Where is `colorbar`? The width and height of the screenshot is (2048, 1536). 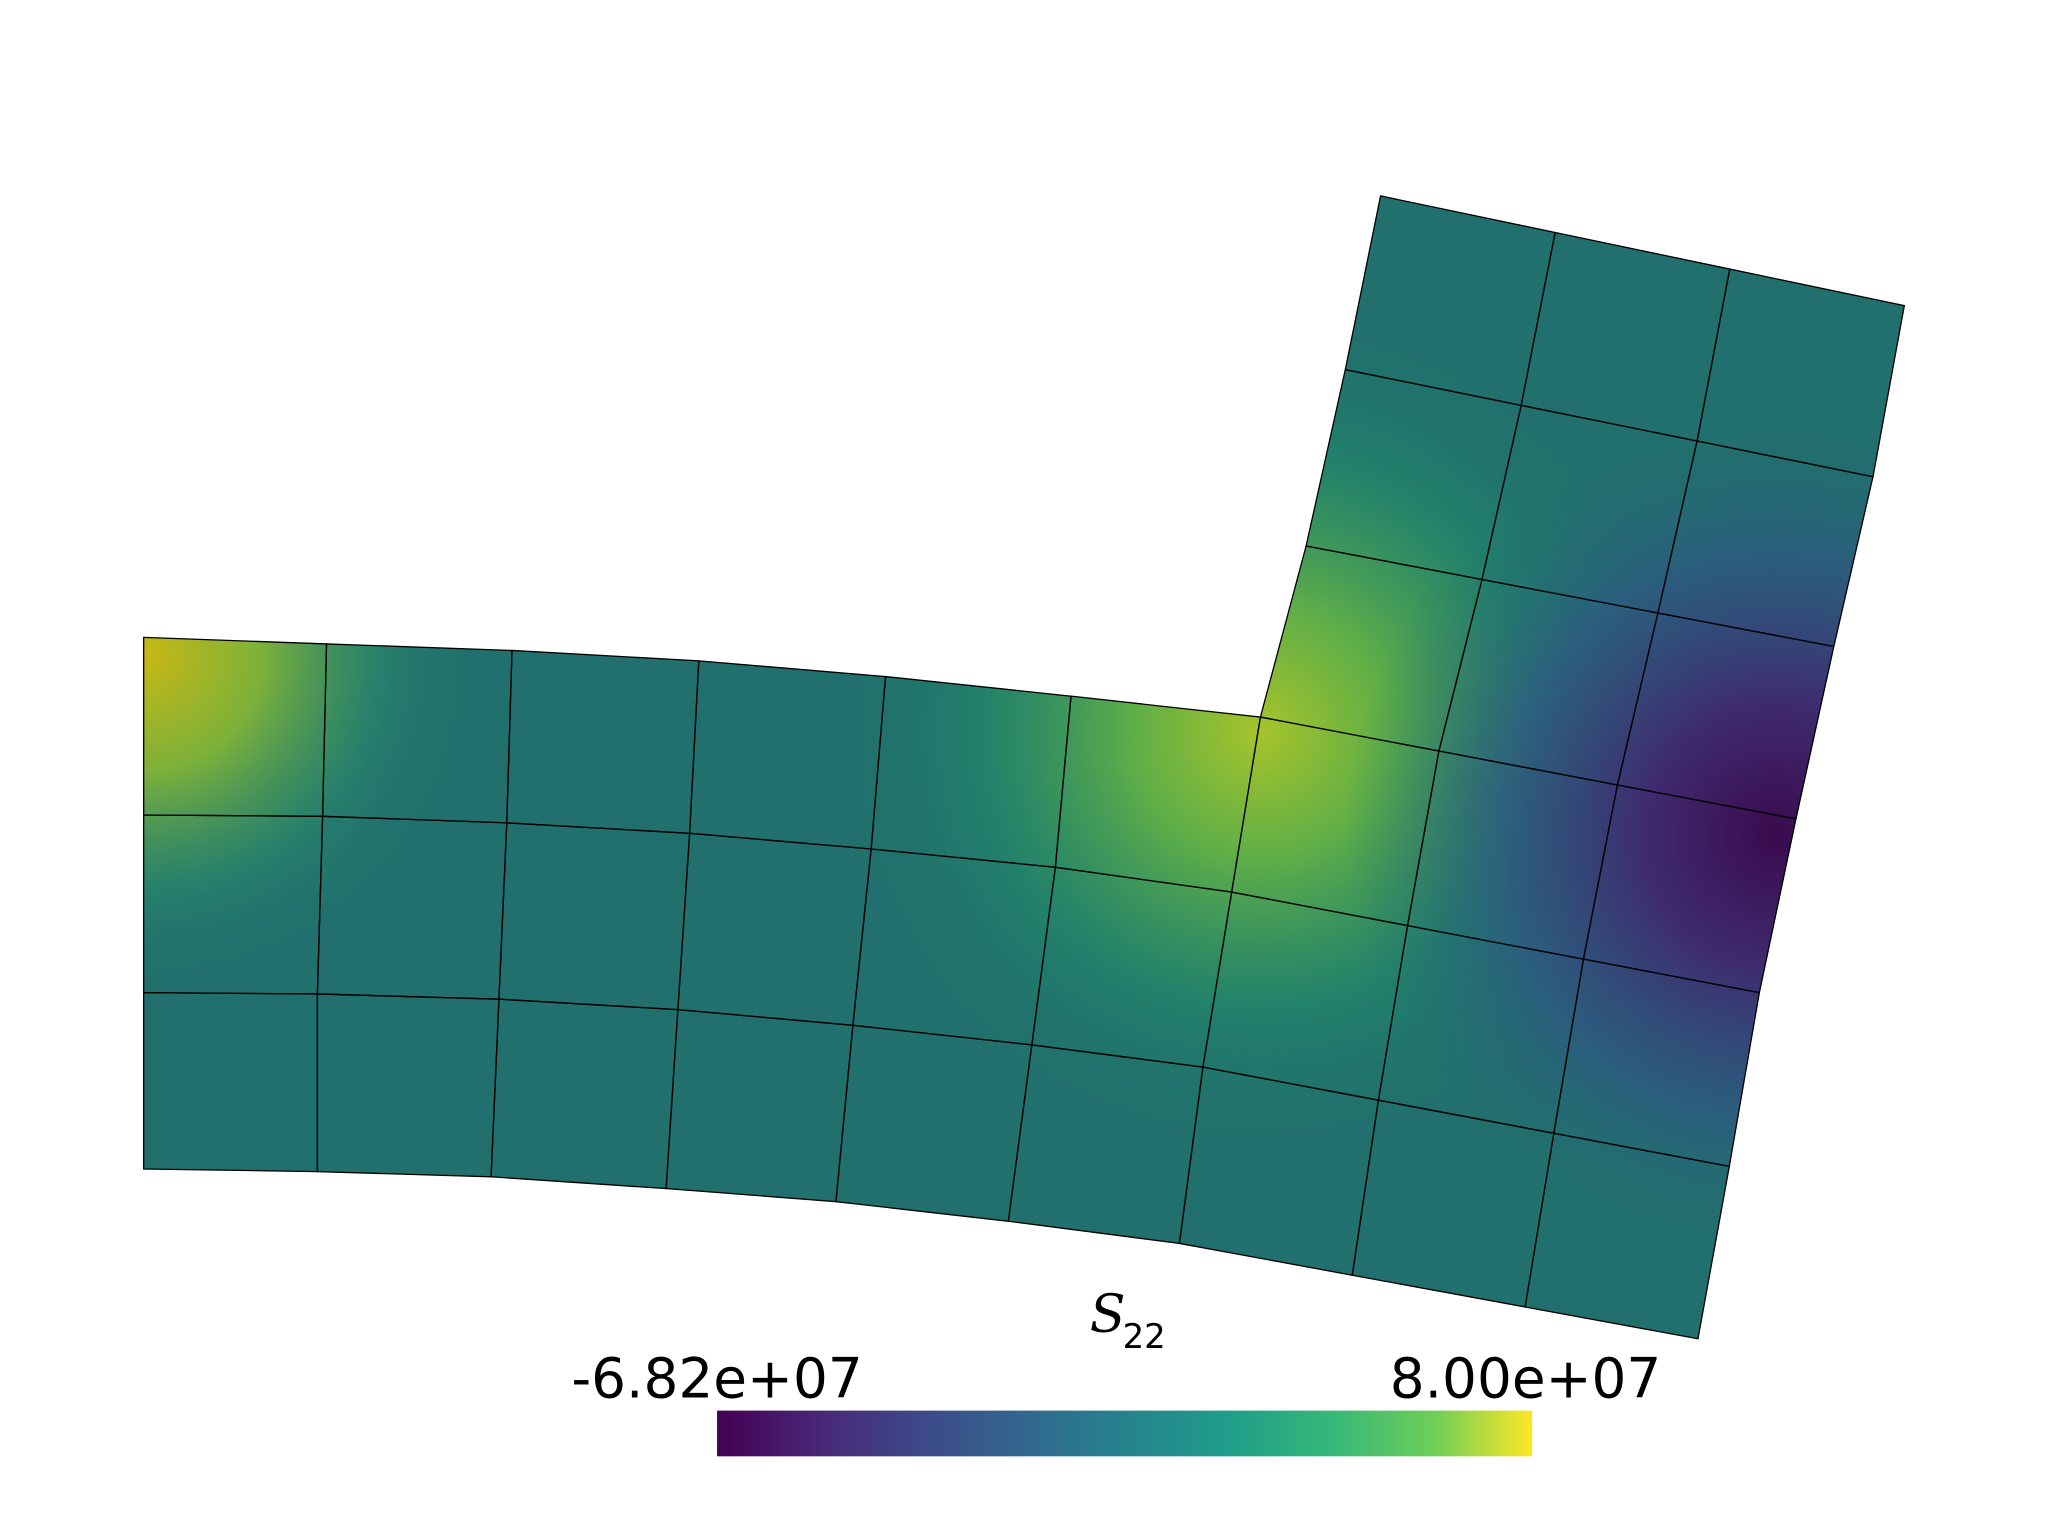
colorbar is located at coordinates (1125, 1433).